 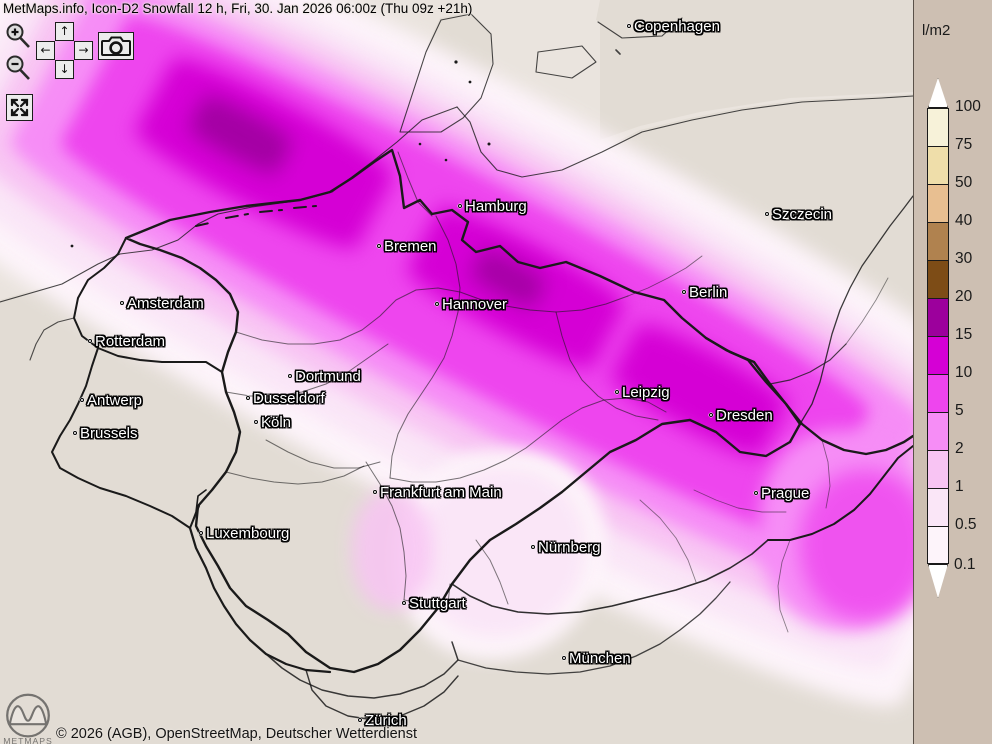 What do you see at coordinates (116, 46) in the screenshot?
I see `camera-icon` at bounding box center [116, 46].